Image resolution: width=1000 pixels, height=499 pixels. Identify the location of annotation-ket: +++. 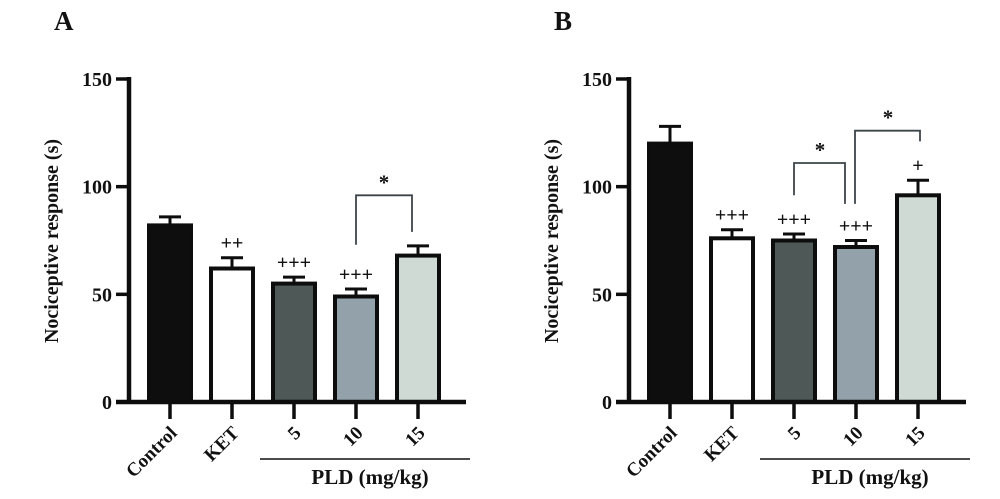
(732, 216).